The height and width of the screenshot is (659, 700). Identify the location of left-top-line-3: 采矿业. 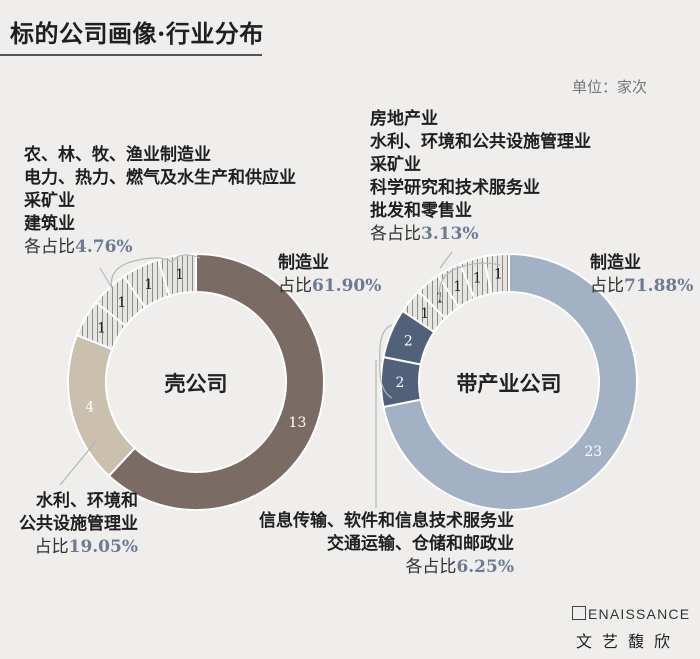
(49, 201).